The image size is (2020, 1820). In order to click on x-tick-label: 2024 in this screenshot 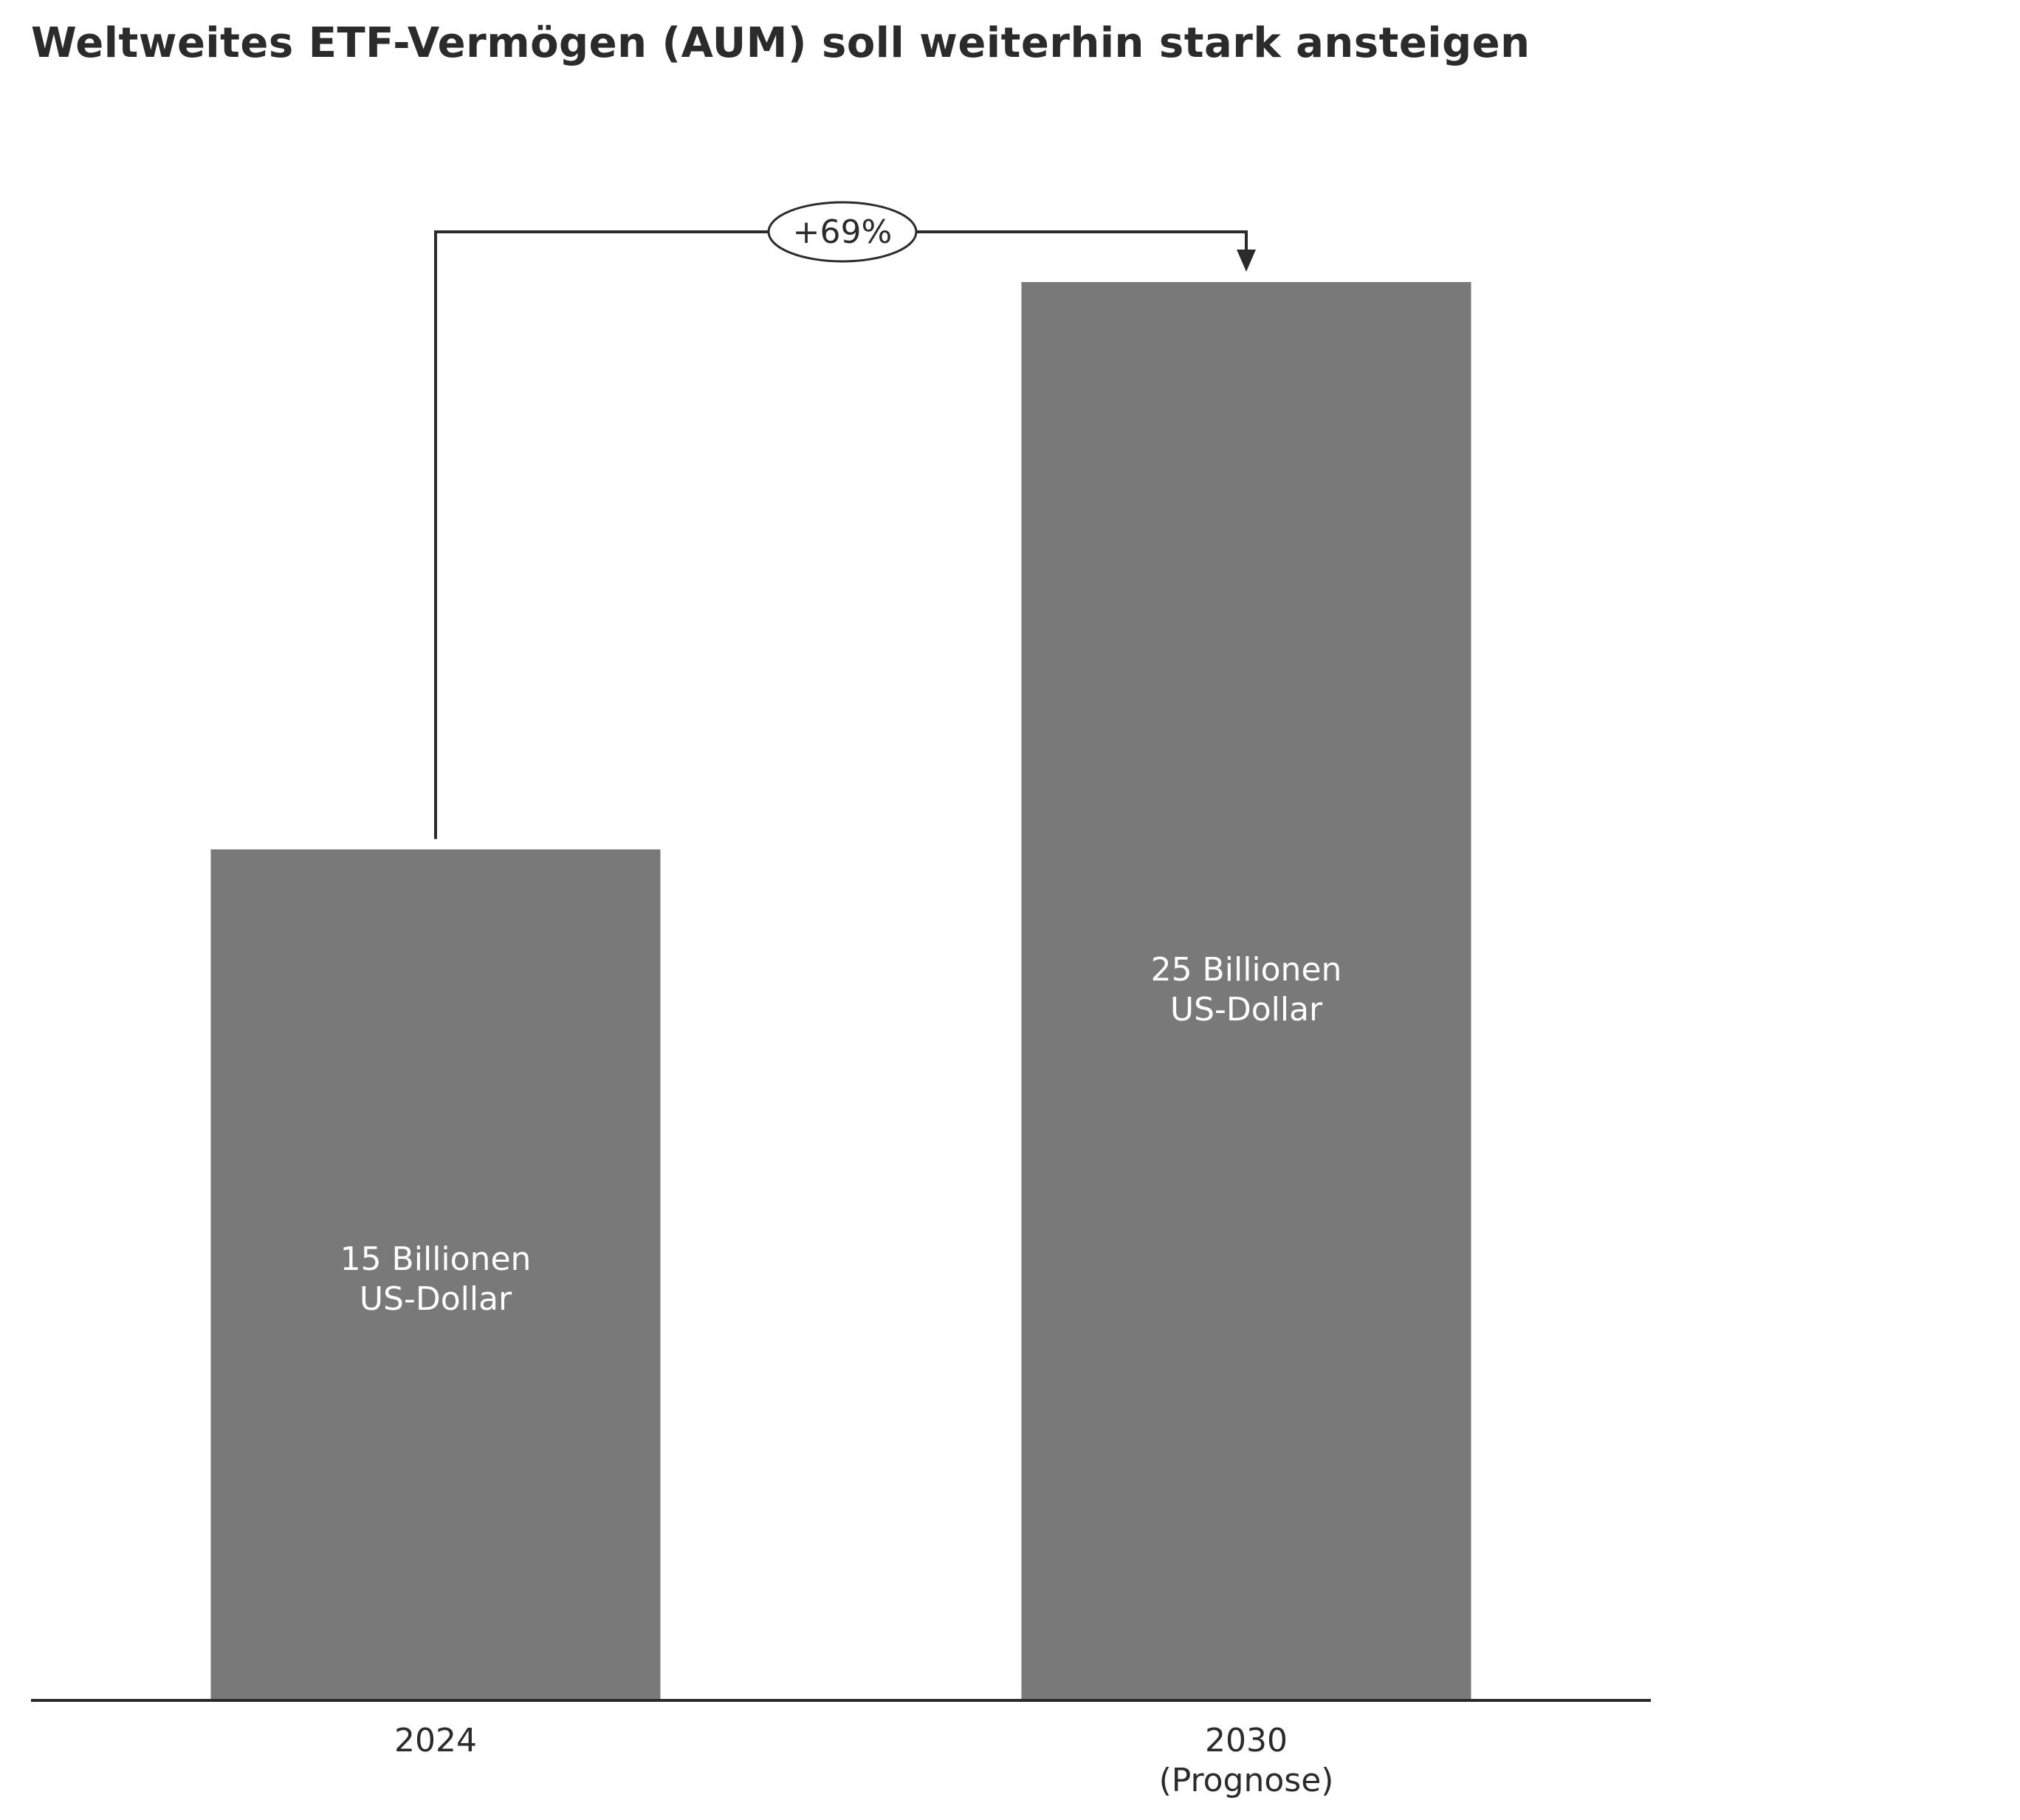, I will do `click(436, 1741)`.